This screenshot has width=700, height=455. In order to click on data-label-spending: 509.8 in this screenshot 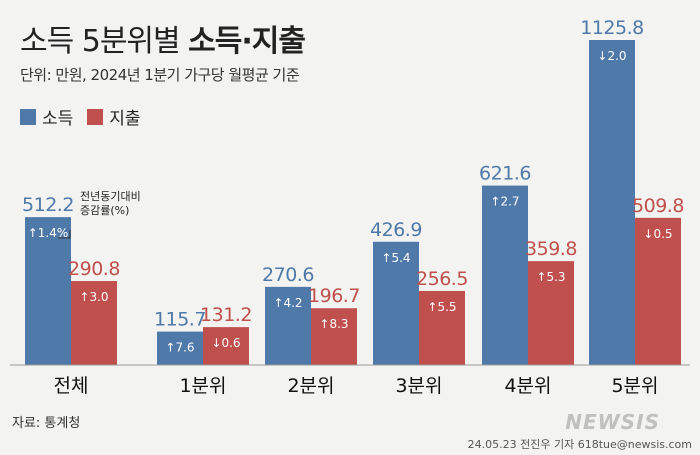, I will do `click(658, 206)`.